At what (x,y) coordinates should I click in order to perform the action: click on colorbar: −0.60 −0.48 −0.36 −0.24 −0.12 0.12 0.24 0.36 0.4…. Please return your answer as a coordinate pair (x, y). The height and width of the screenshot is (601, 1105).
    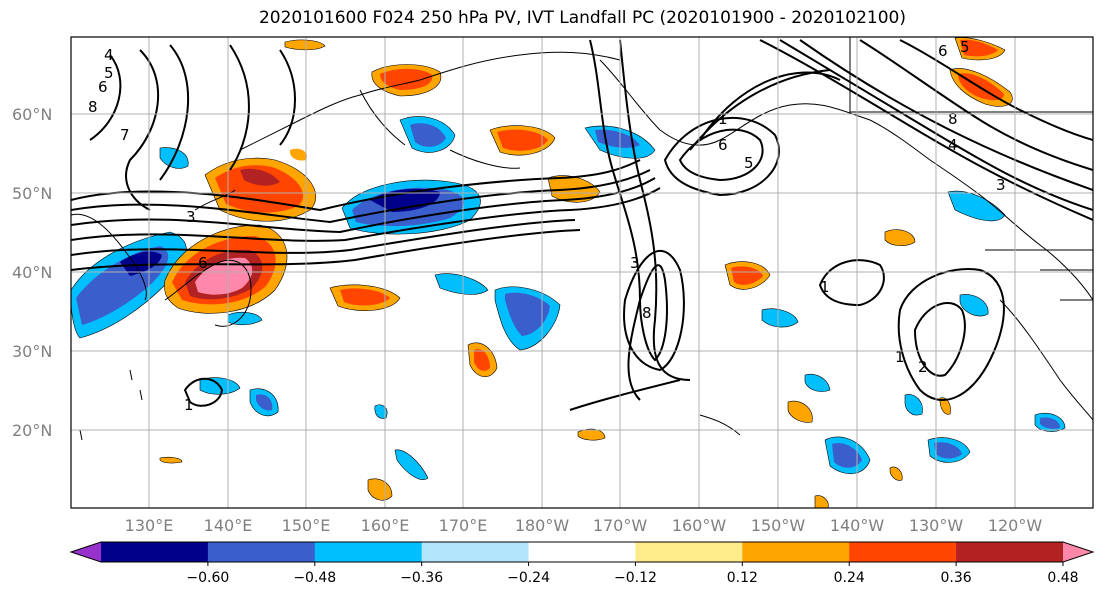
    Looking at the image, I should click on (582, 563).